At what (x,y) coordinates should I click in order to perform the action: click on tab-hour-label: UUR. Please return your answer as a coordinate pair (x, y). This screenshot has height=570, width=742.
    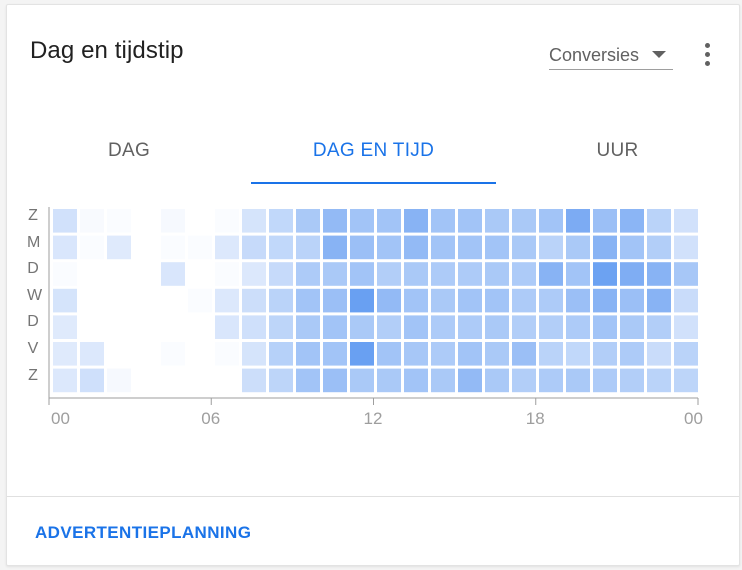
    Looking at the image, I should click on (617, 150).